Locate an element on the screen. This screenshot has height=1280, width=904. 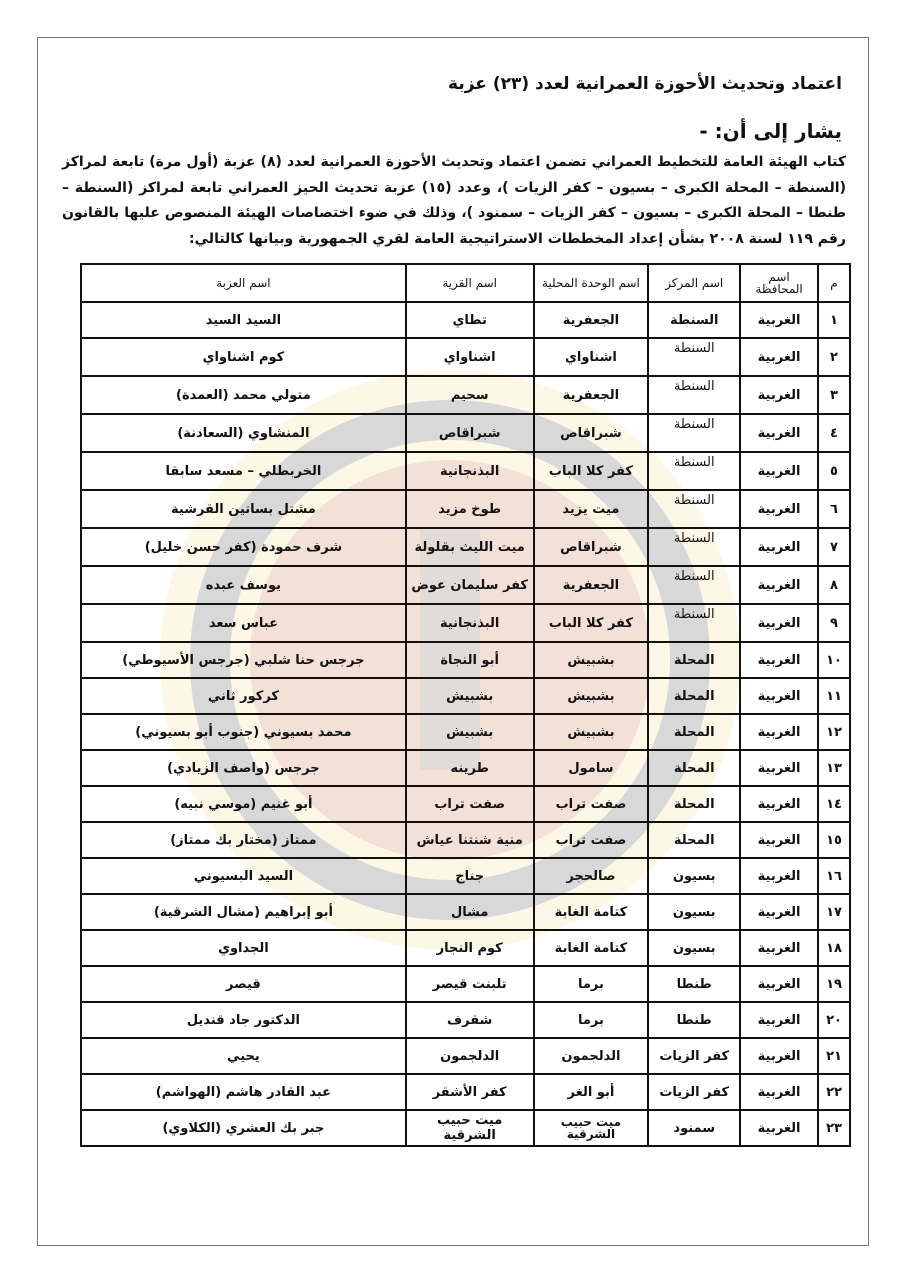
cell-number: ١٦ is located at coordinates (834, 876).